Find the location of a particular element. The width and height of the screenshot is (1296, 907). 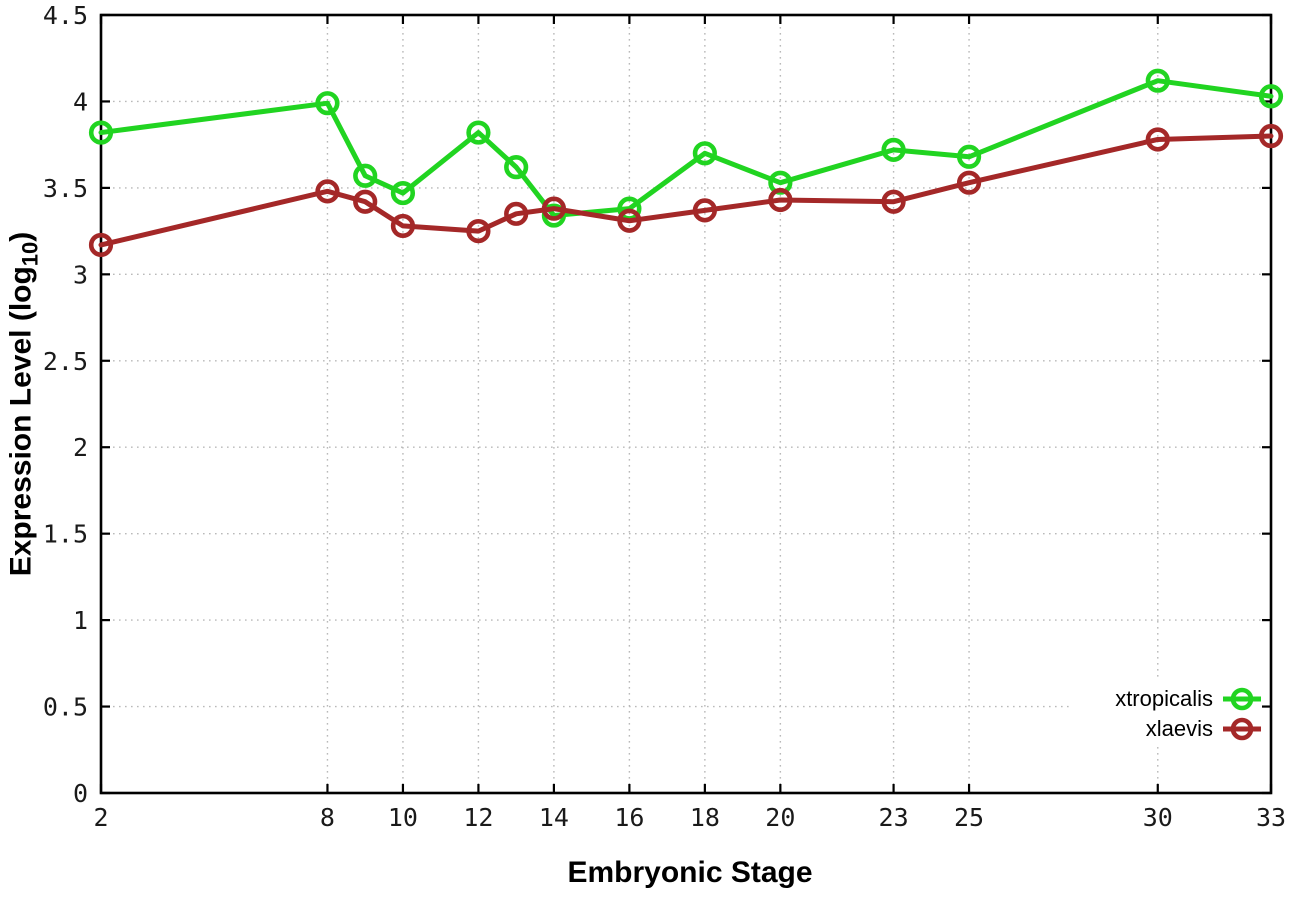

x-tick-label: 12 is located at coordinates (478, 817).